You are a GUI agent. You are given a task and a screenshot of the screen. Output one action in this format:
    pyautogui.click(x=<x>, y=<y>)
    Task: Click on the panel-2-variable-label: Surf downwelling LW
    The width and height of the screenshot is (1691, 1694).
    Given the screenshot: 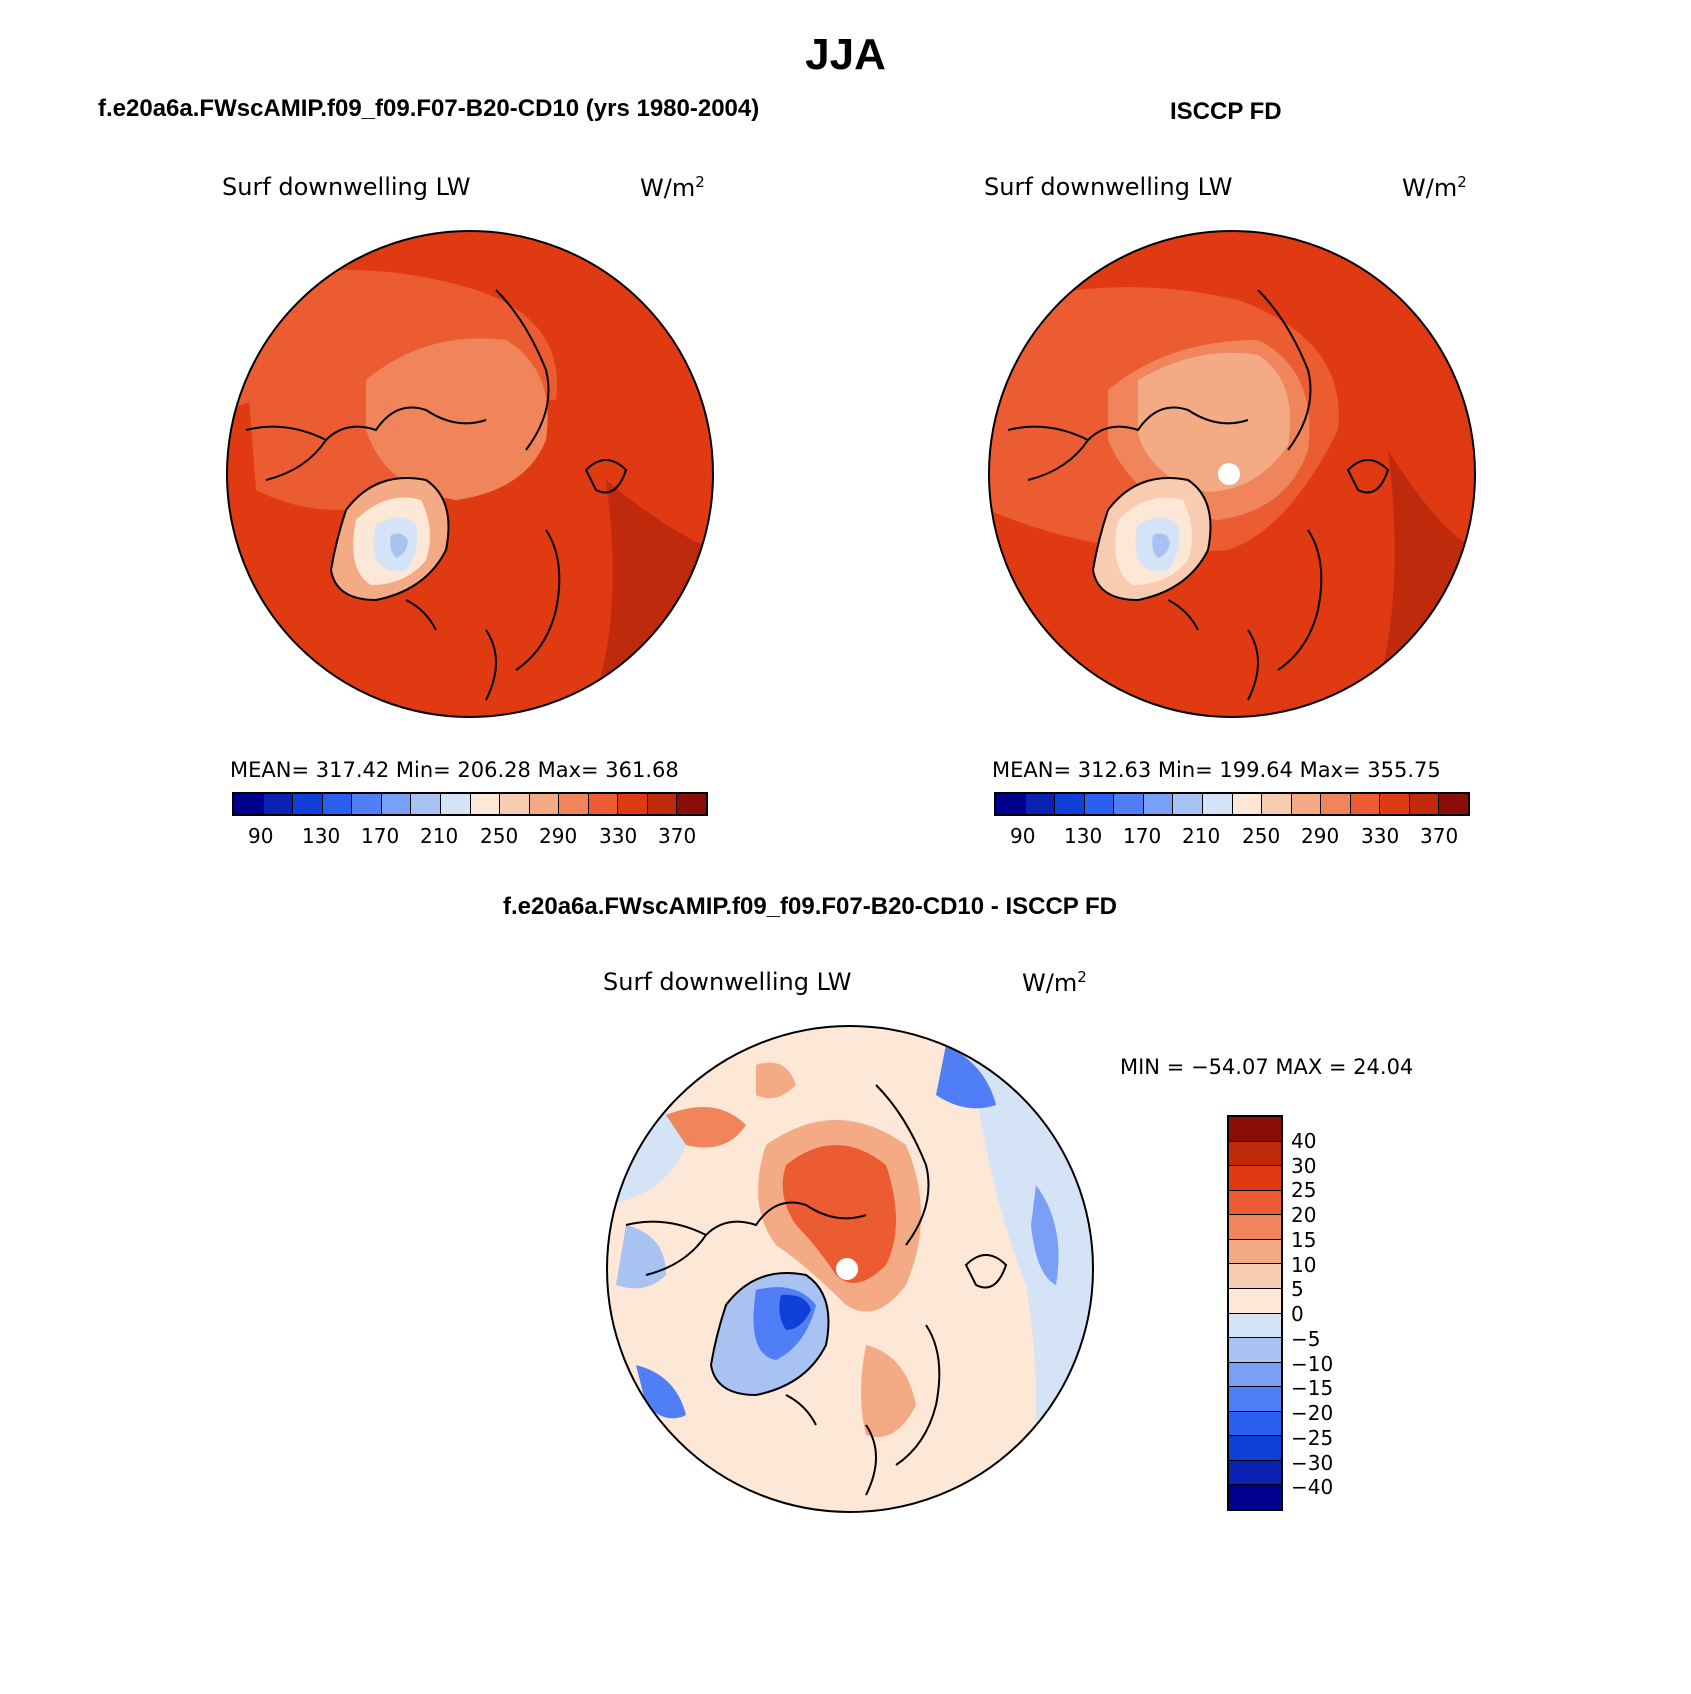 What is the action you would take?
    pyautogui.click(x=1108, y=187)
    